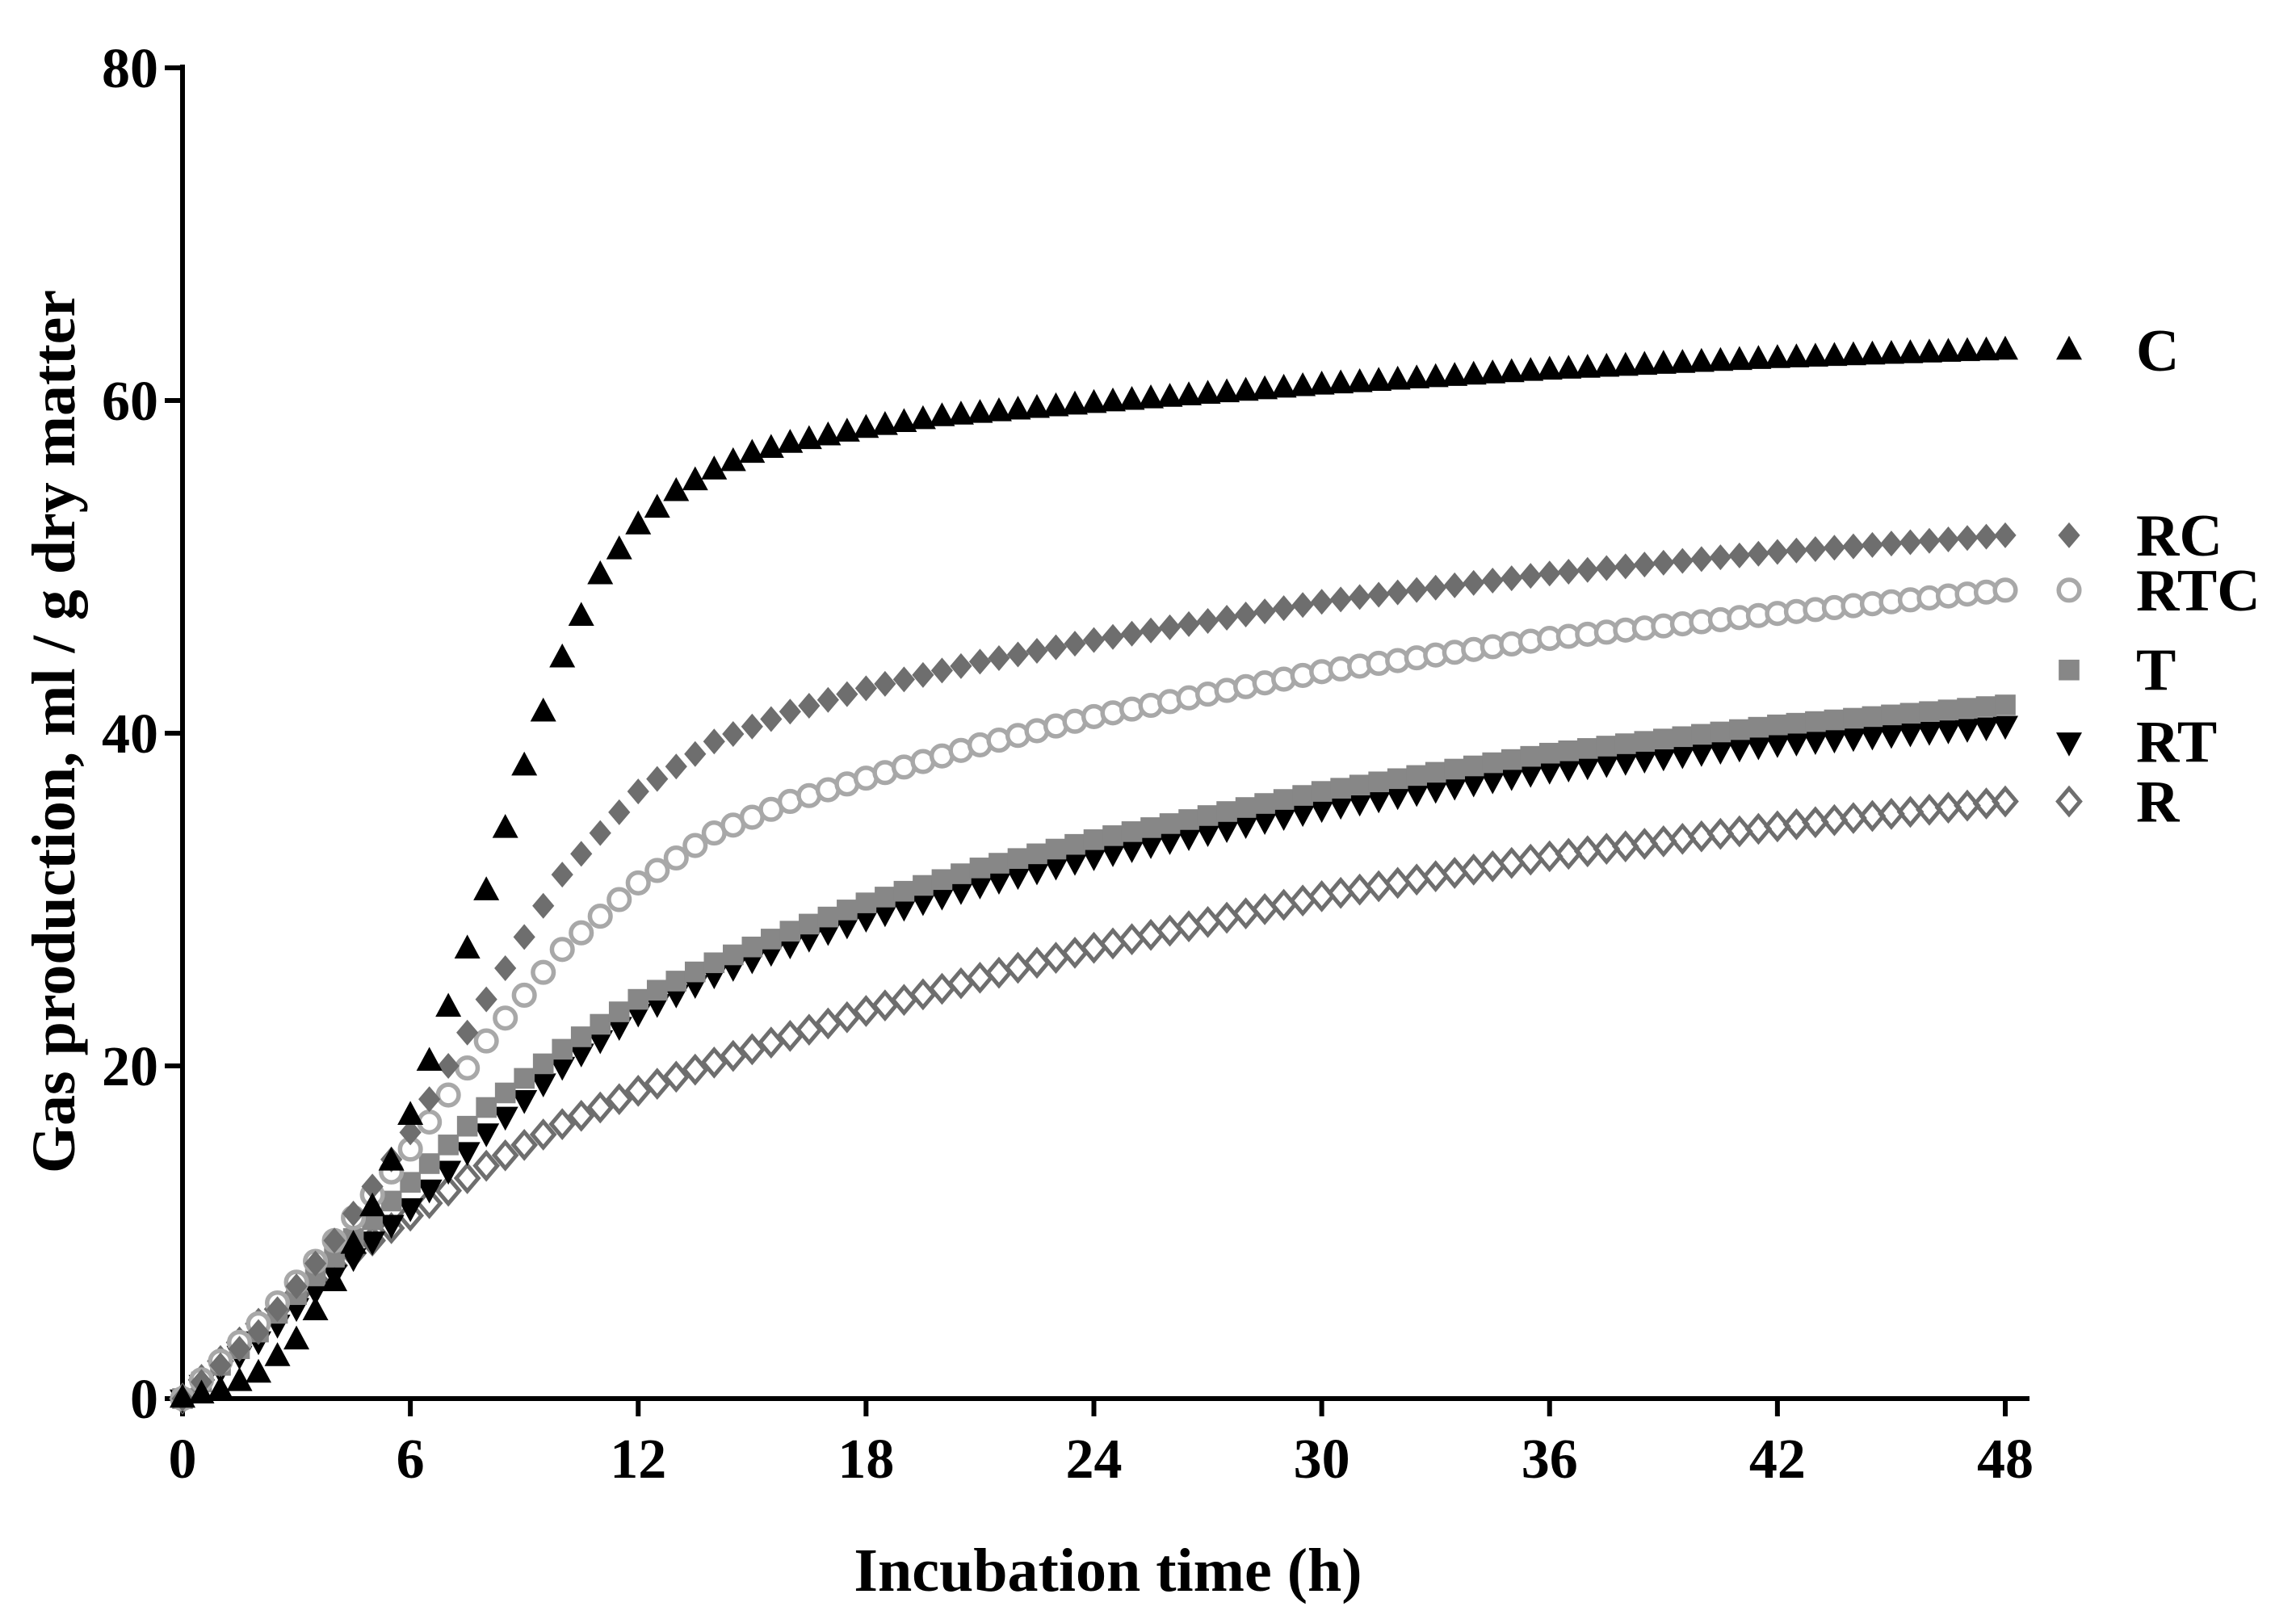 This screenshot has height=1615, width=2296. I want to click on y-tick-label: 80, so click(130, 69).